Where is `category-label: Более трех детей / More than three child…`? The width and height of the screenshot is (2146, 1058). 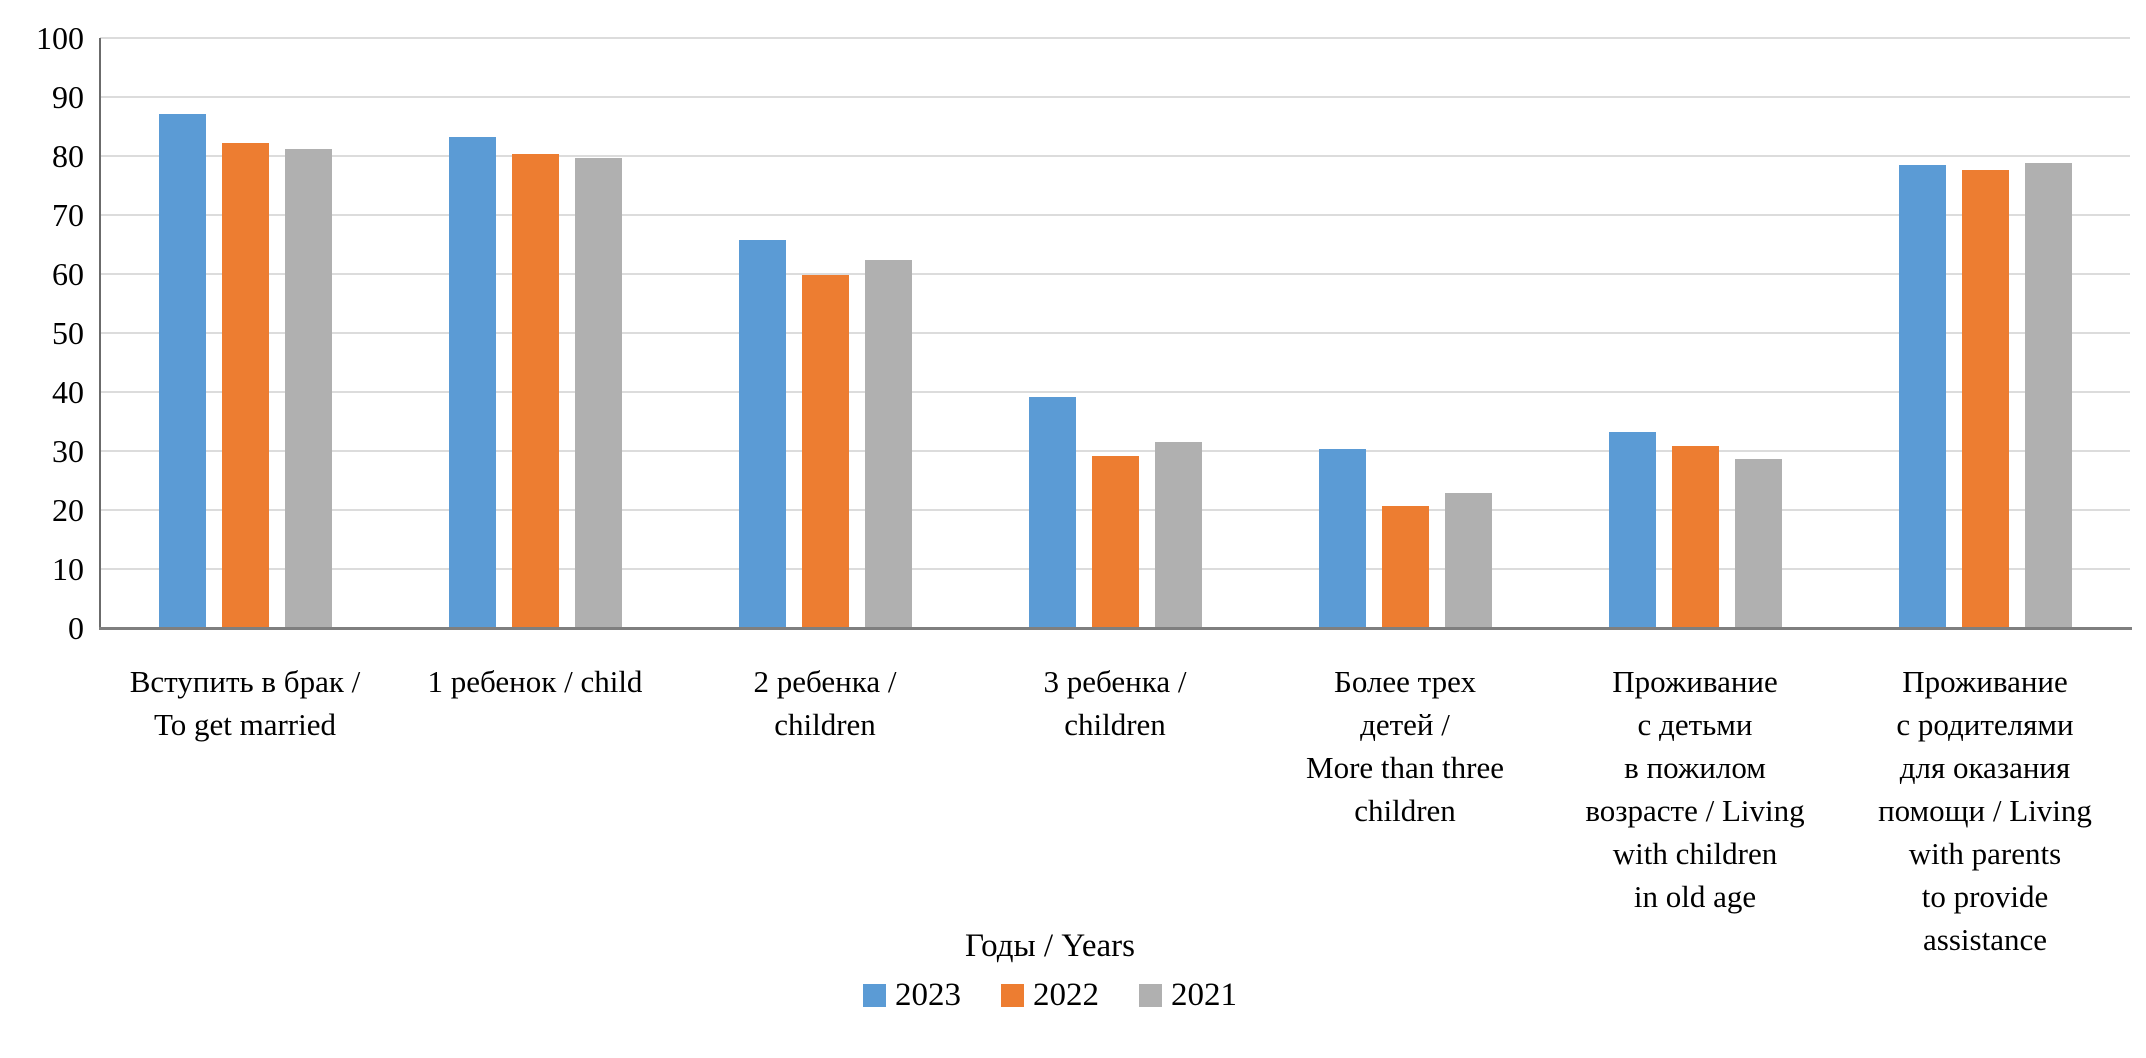
category-label: Более трех детей / More than three child… is located at coordinates (1405, 746).